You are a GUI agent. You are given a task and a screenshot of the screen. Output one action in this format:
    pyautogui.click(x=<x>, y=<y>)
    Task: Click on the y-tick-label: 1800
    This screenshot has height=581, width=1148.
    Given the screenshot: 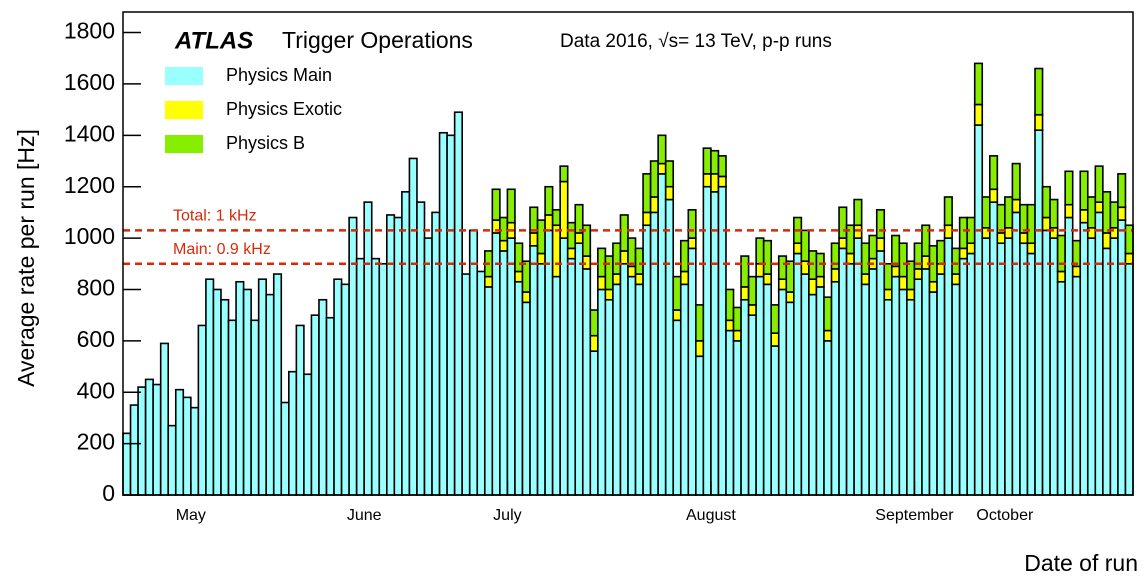 What is the action you would take?
    pyautogui.click(x=89, y=31)
    